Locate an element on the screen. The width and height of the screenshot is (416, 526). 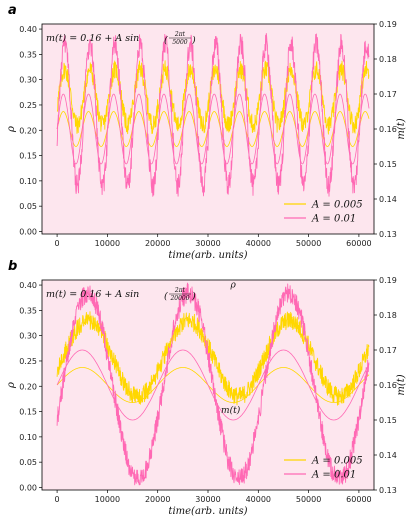
b-legend-label-0: A = 0.005 is located at coordinates (337, 461).